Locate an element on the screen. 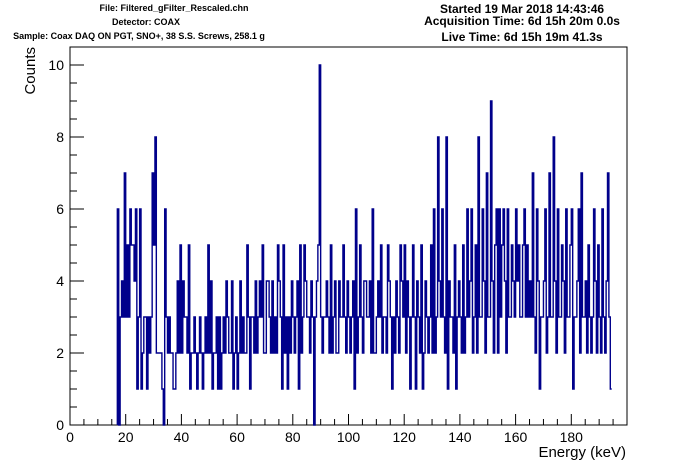  x-tick-label: 80 is located at coordinates (293, 437).